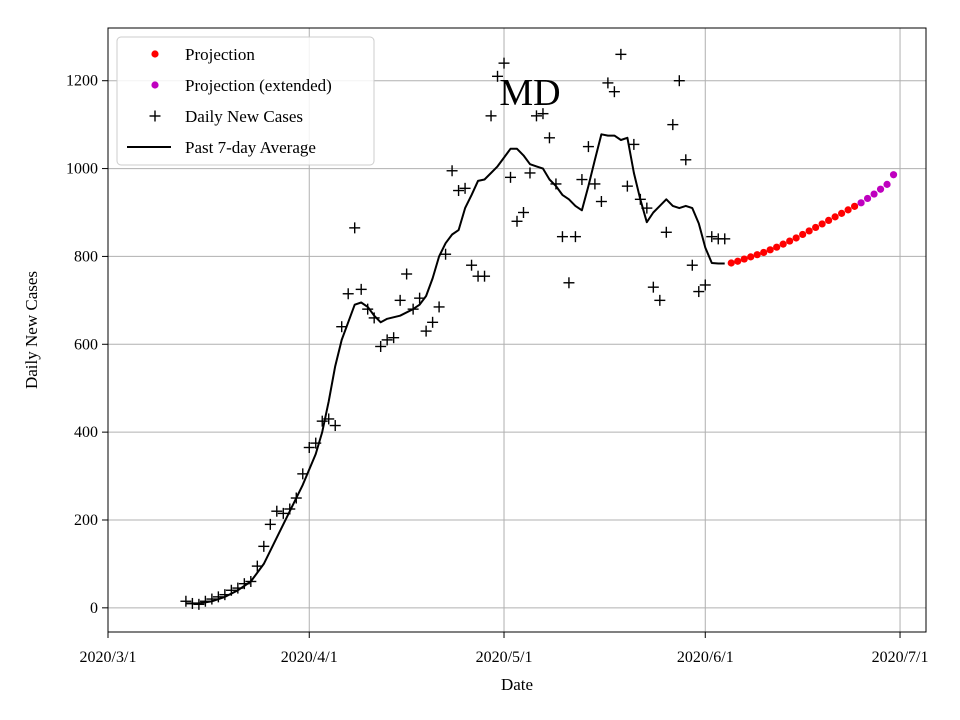 The height and width of the screenshot is (720, 960). Describe the element at coordinates (82, 81) in the screenshot. I see `y-tick-label: 1200` at that location.